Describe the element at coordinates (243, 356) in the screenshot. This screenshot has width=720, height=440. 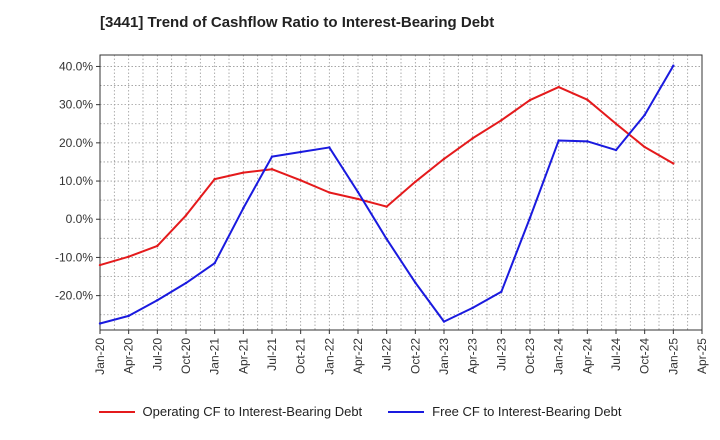
I see `x-tick-label: Apr-21` at that location.